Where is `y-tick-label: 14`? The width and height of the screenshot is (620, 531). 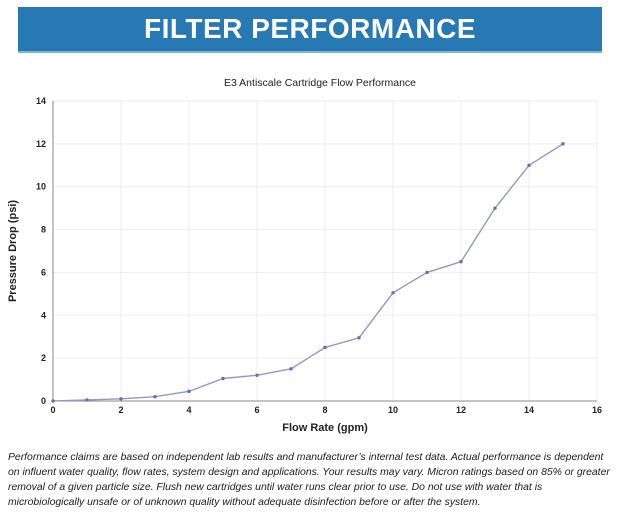
y-tick-label: 14 is located at coordinates (41, 101).